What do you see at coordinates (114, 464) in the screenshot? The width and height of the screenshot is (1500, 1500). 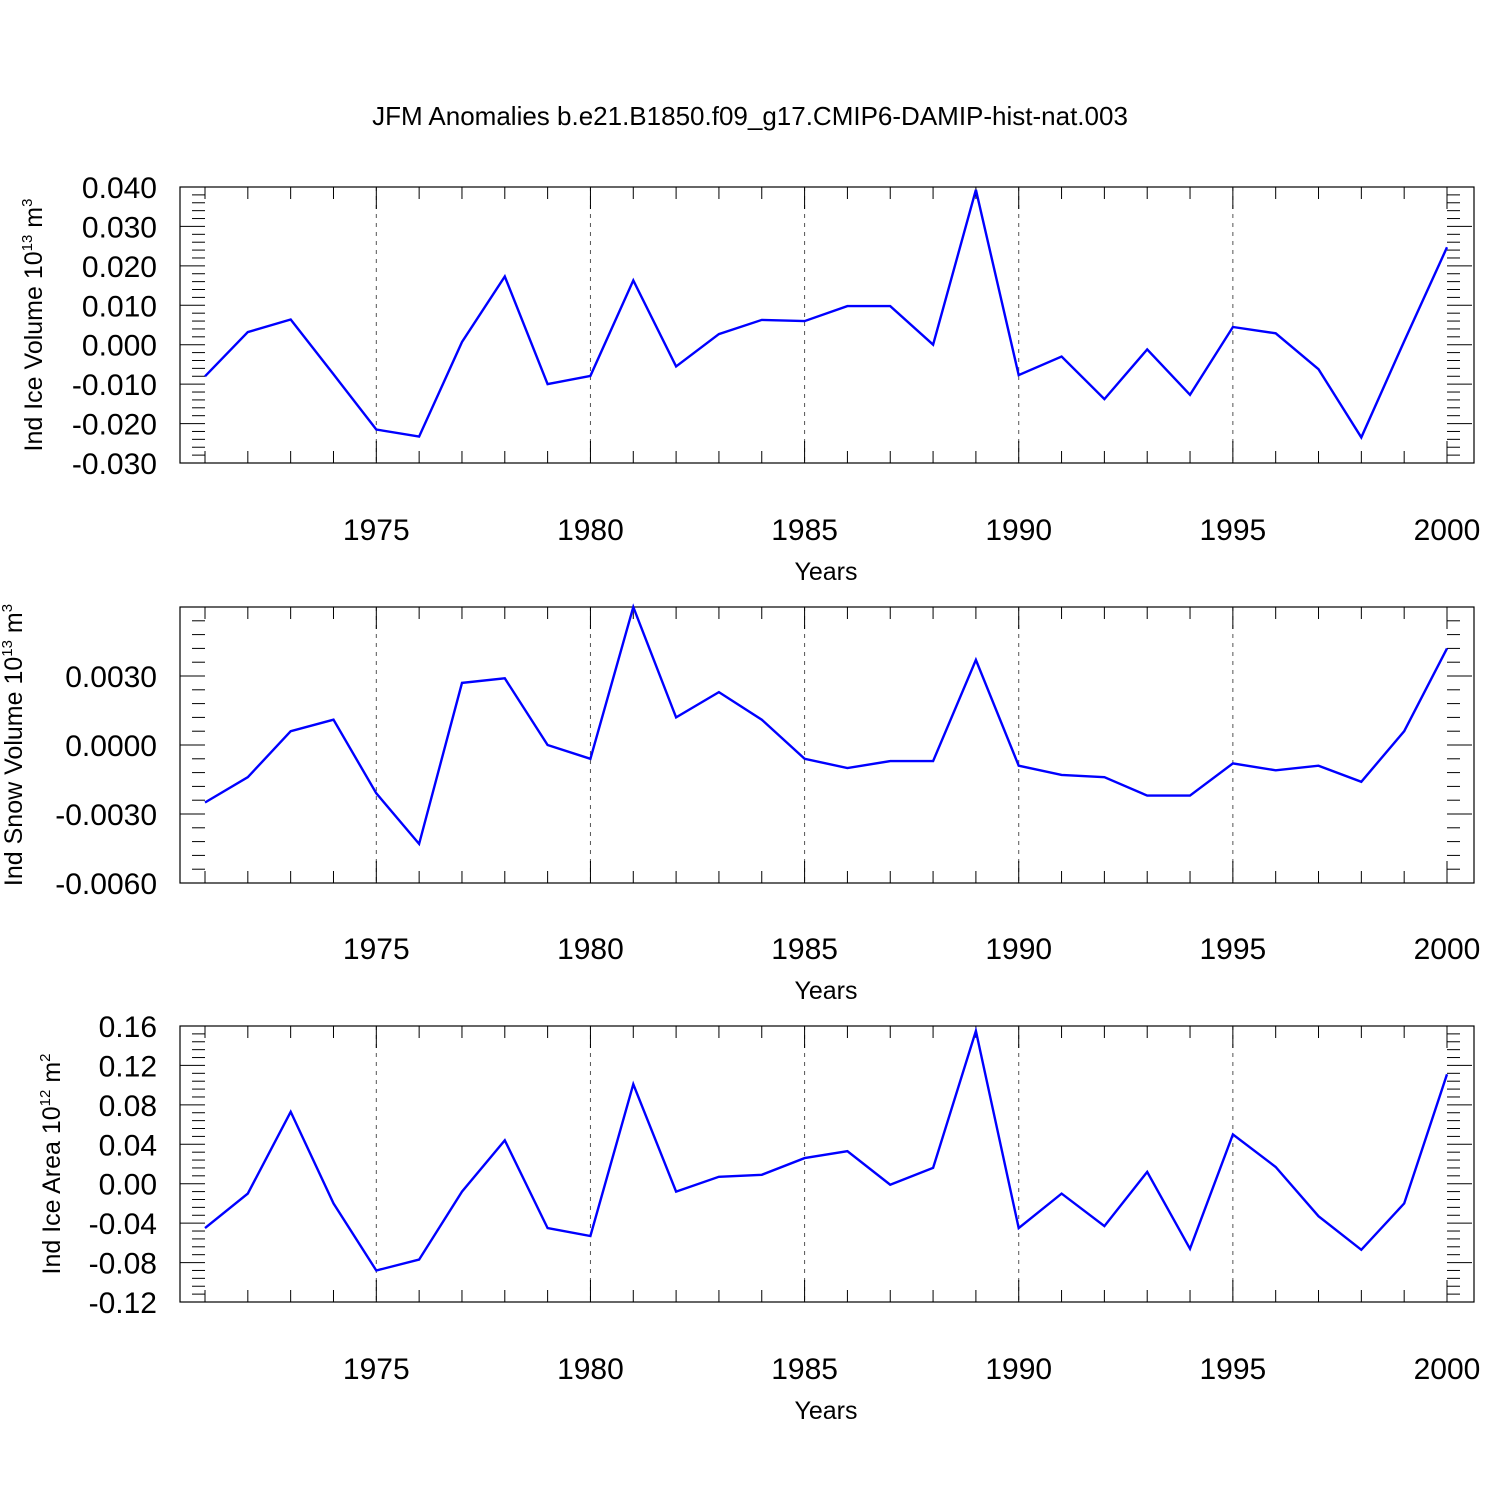 I see `y-tick-label: -0.030` at bounding box center [114, 464].